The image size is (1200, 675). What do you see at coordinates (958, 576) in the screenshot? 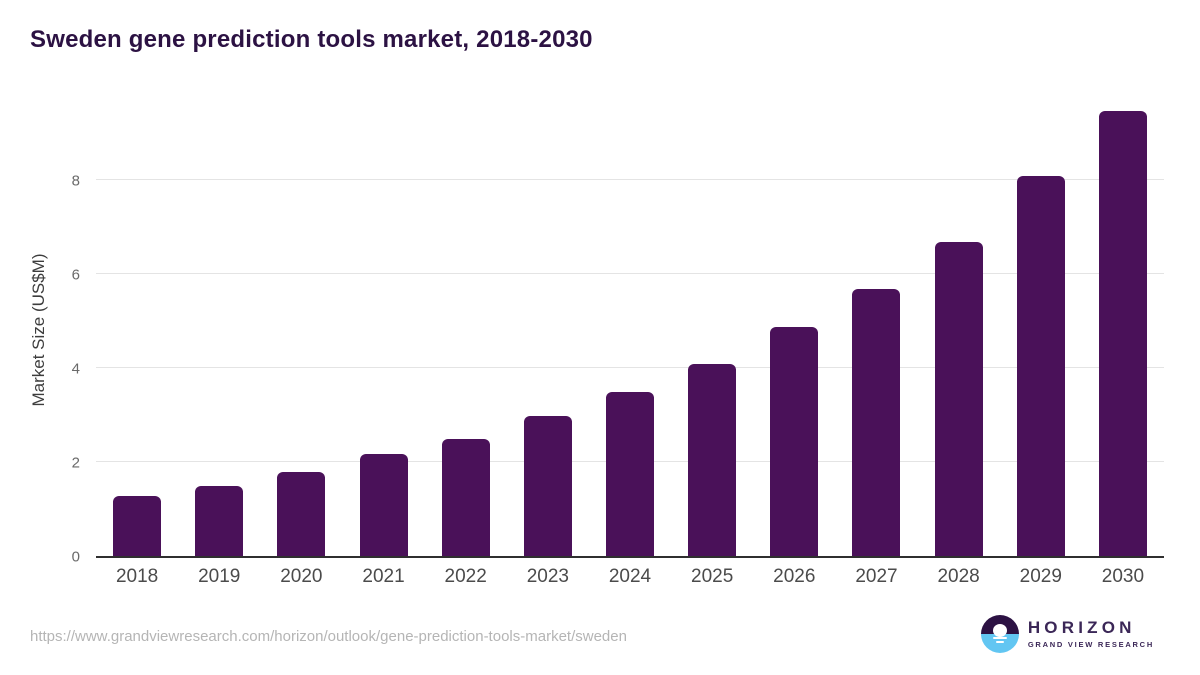
I see `x-axis-label: 2028` at bounding box center [958, 576].